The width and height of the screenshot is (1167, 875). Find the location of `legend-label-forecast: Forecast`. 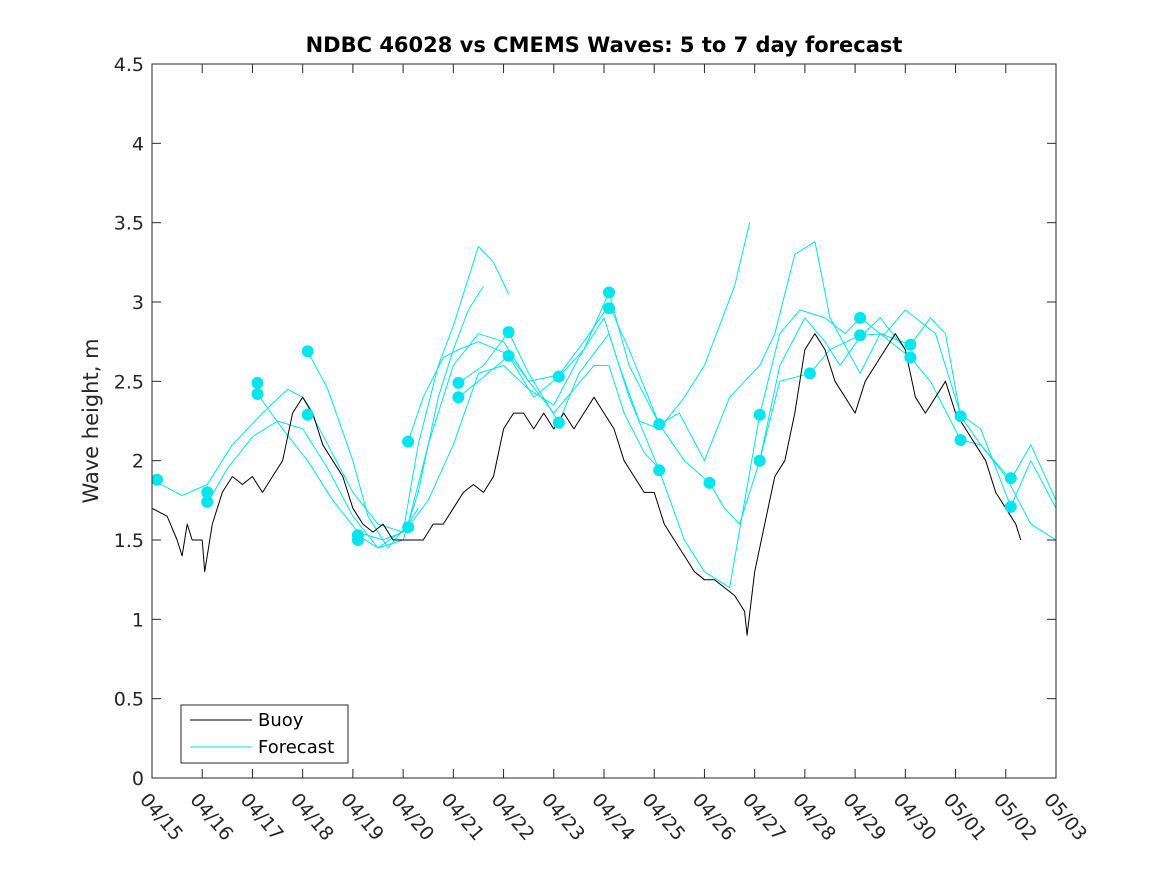

legend-label-forecast: Forecast is located at coordinates (296, 747).